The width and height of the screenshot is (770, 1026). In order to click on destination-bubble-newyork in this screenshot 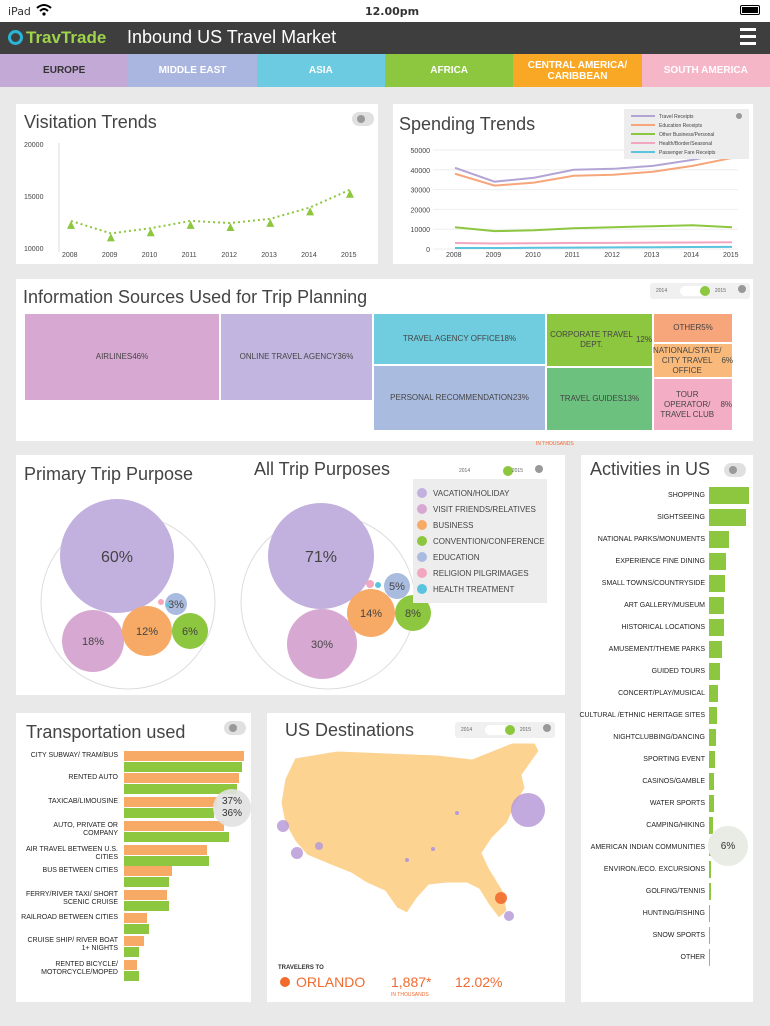, I will do `click(528, 810)`.